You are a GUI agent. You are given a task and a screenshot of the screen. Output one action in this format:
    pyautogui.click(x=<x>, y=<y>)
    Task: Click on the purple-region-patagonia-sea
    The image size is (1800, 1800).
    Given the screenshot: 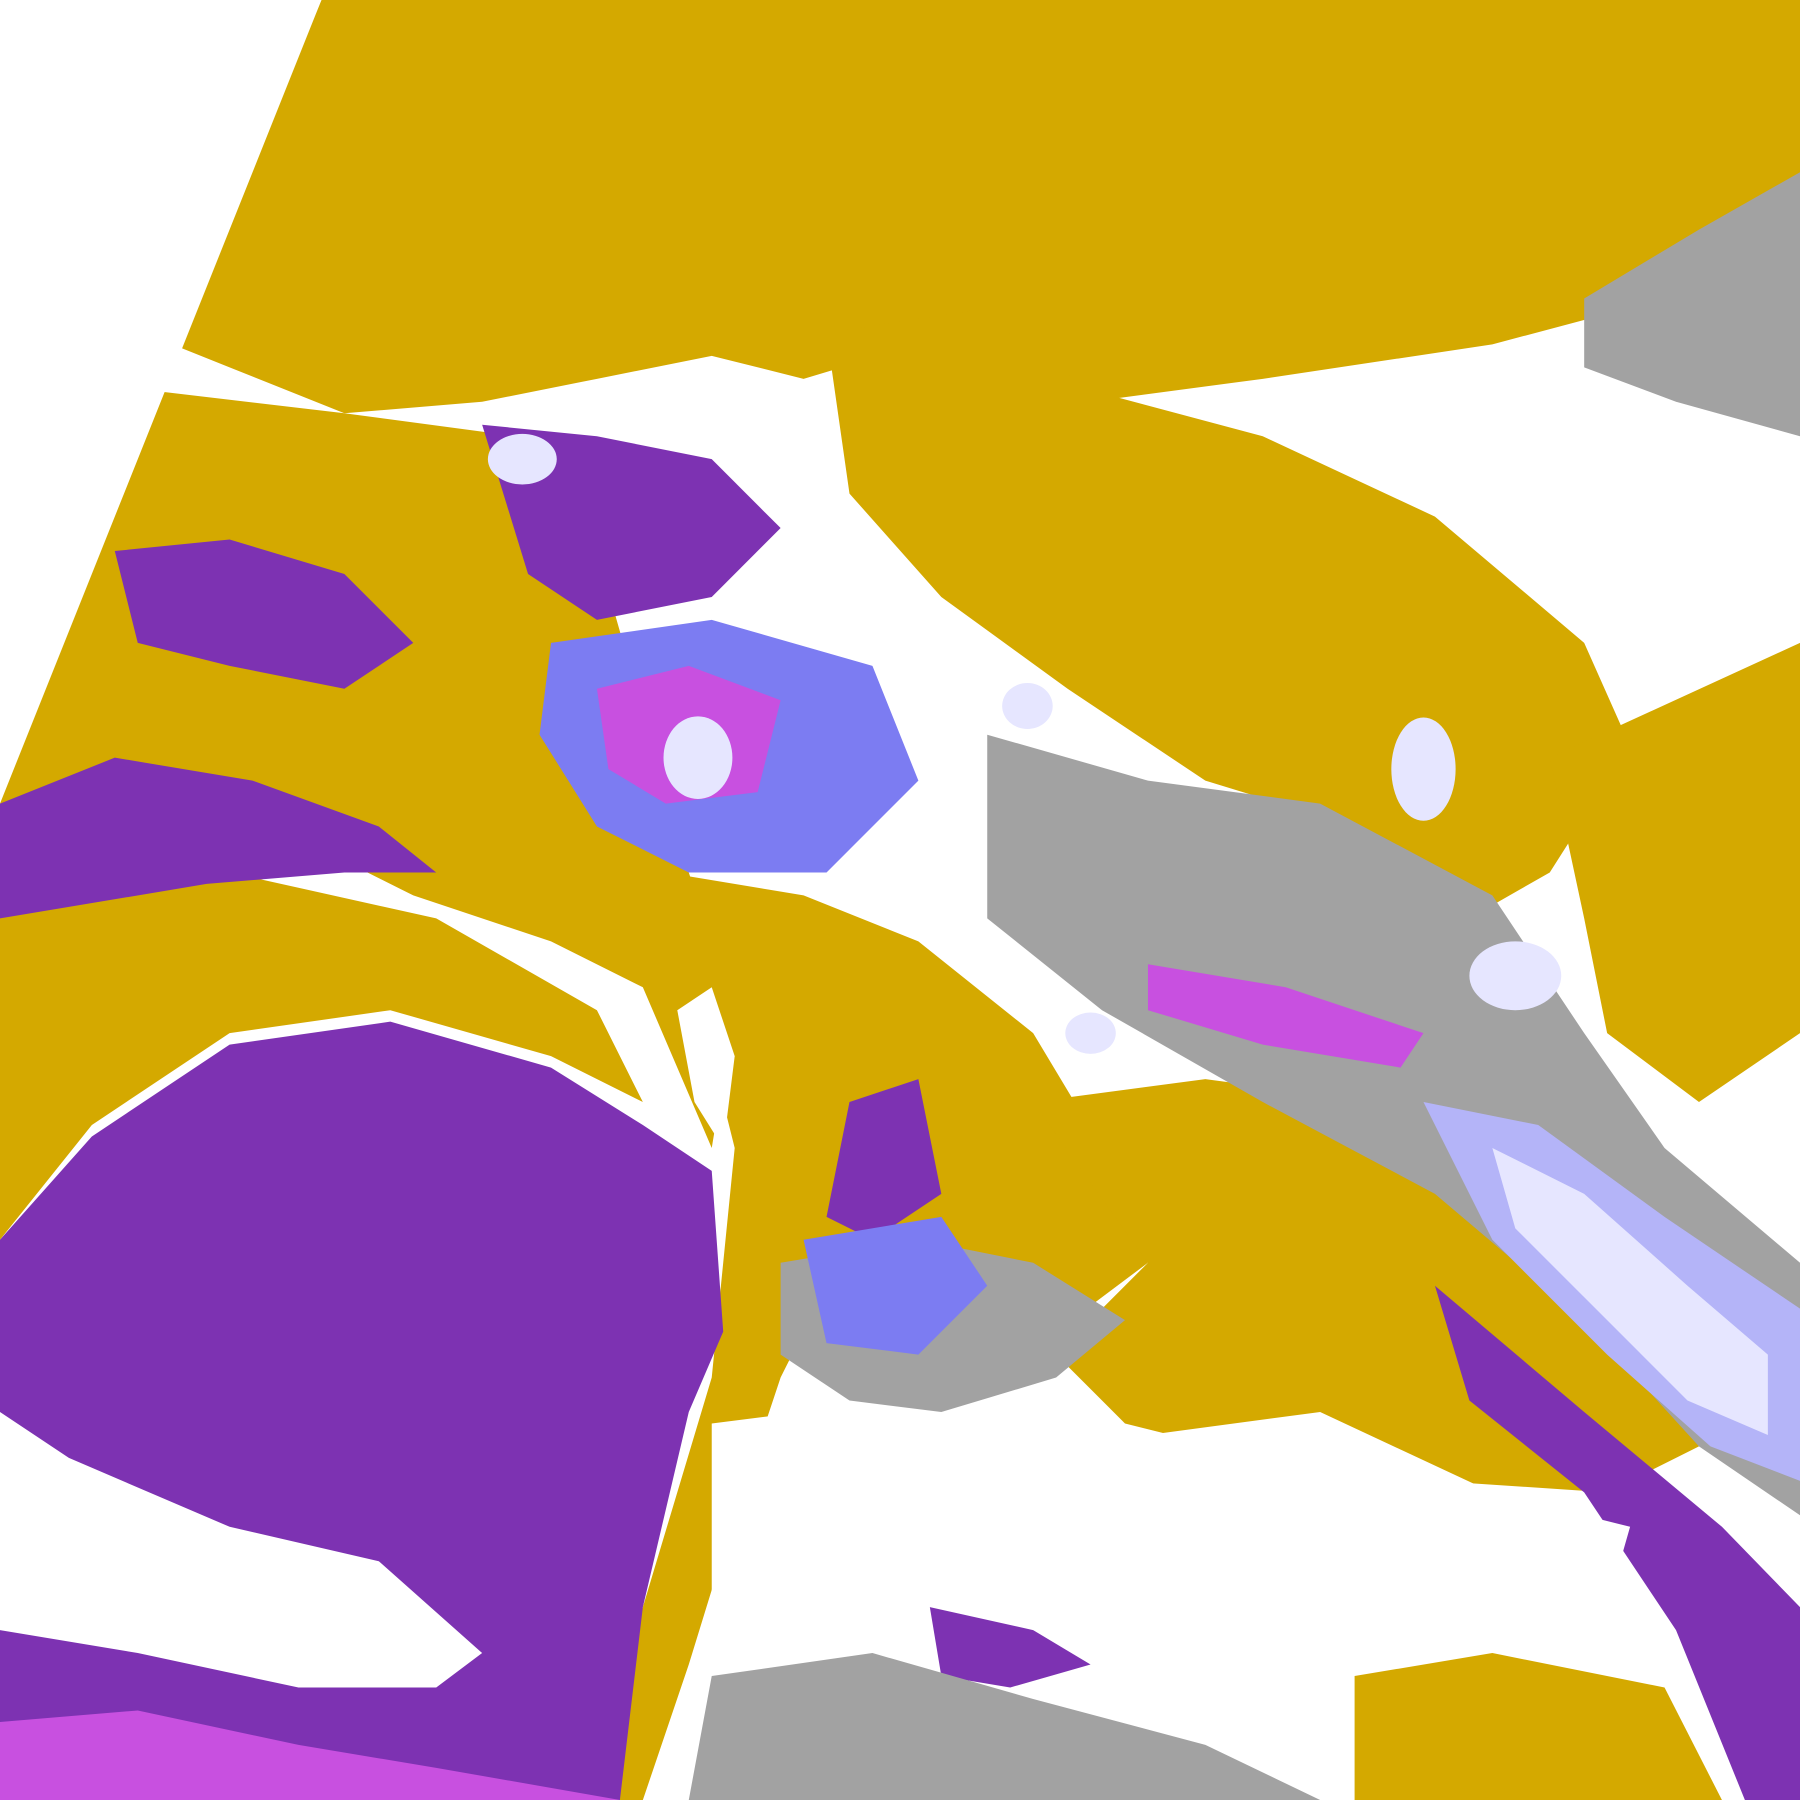 What is the action you would take?
    pyautogui.click(x=1010, y=1647)
    